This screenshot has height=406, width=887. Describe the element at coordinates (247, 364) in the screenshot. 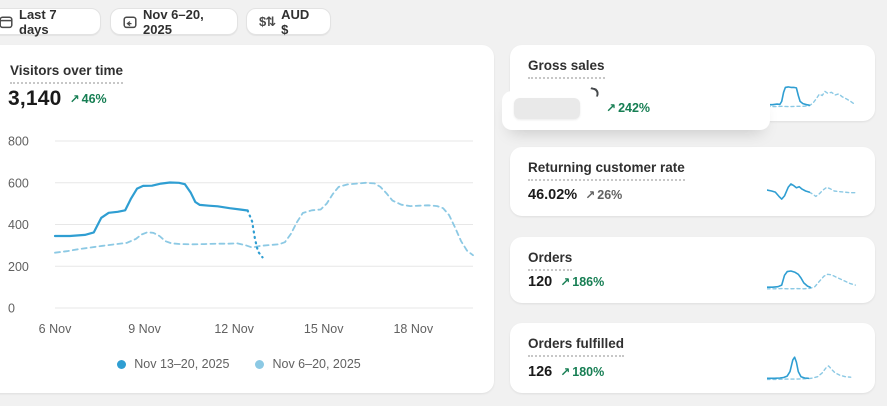

I see `chart-legend: Nov 13–20, 2025 Nov 6–20, 2025` at that location.